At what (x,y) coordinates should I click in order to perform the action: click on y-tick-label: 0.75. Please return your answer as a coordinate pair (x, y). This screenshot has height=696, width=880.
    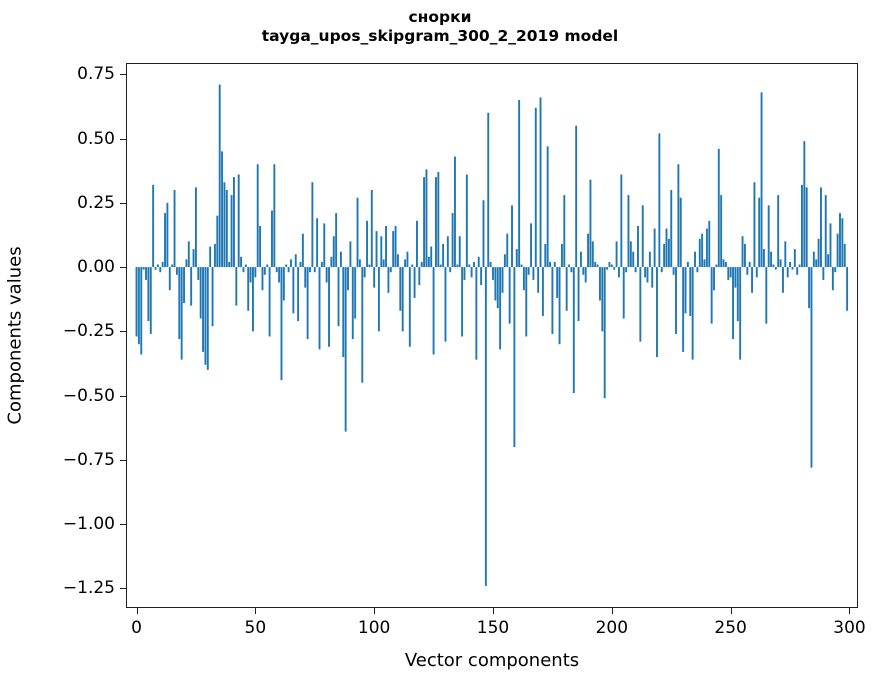
    Looking at the image, I should click on (96, 74).